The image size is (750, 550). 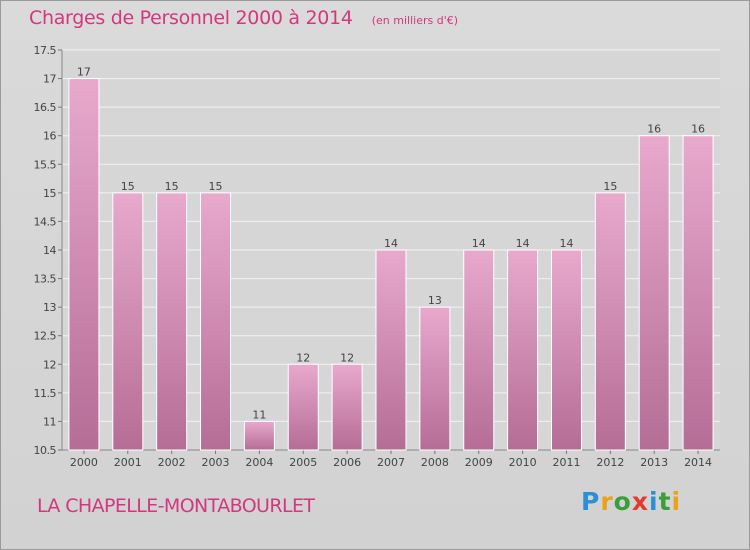 I want to click on x-tick-label: 2009, so click(x=479, y=462).